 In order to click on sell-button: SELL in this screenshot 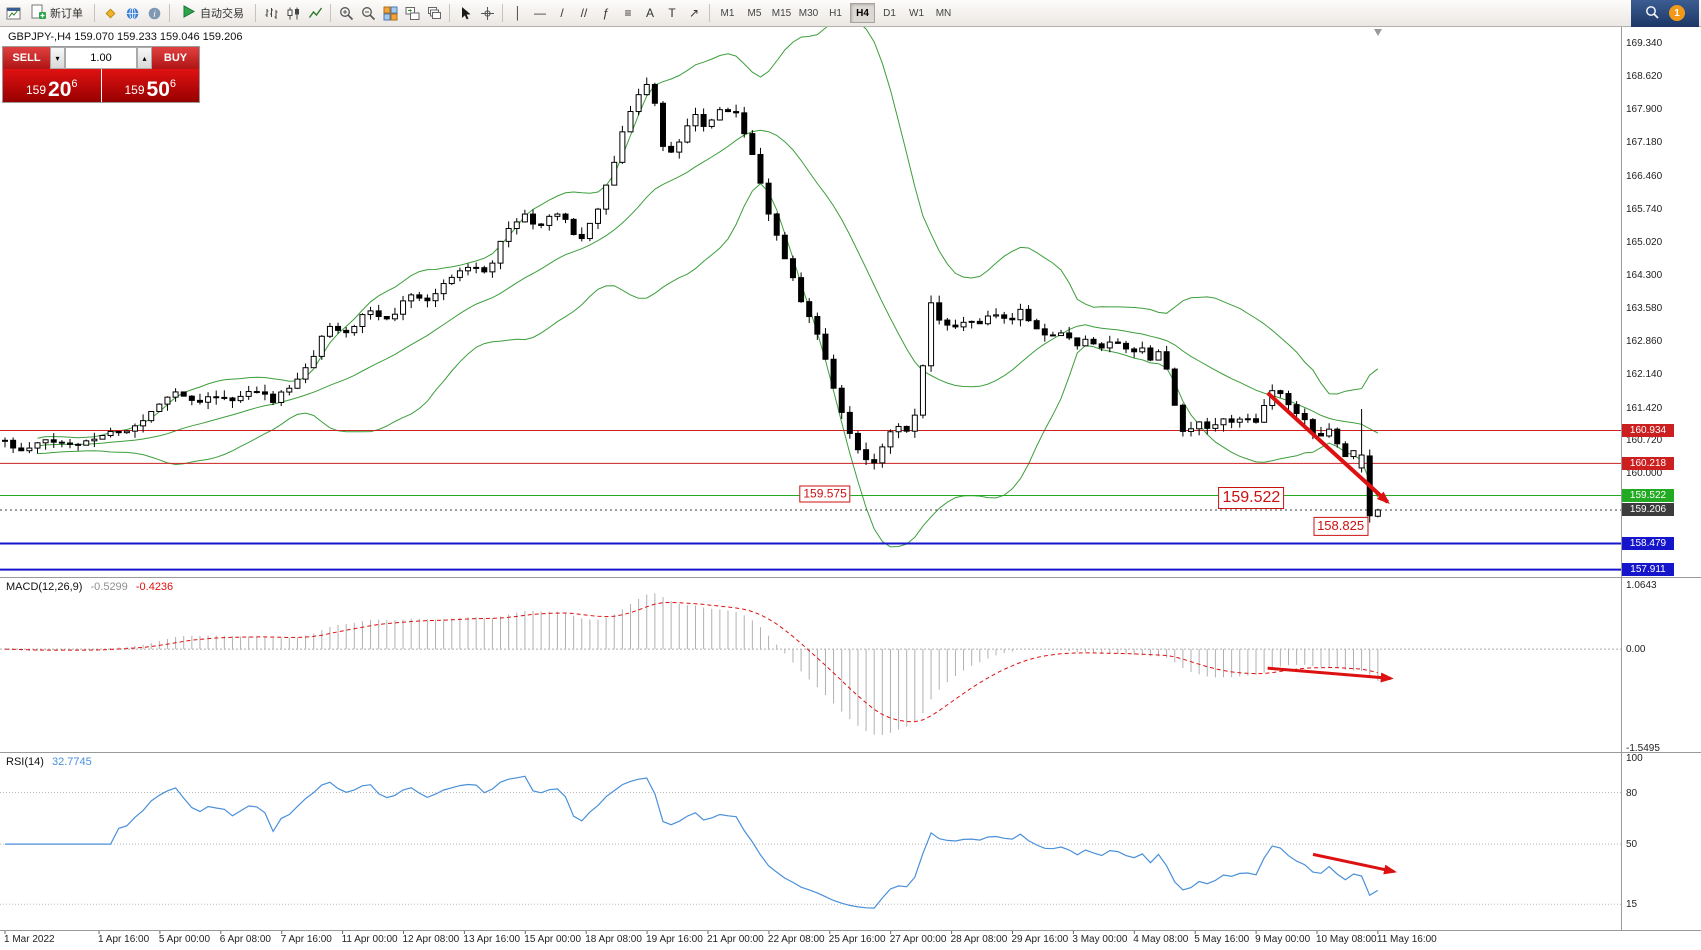, I will do `click(26, 58)`.